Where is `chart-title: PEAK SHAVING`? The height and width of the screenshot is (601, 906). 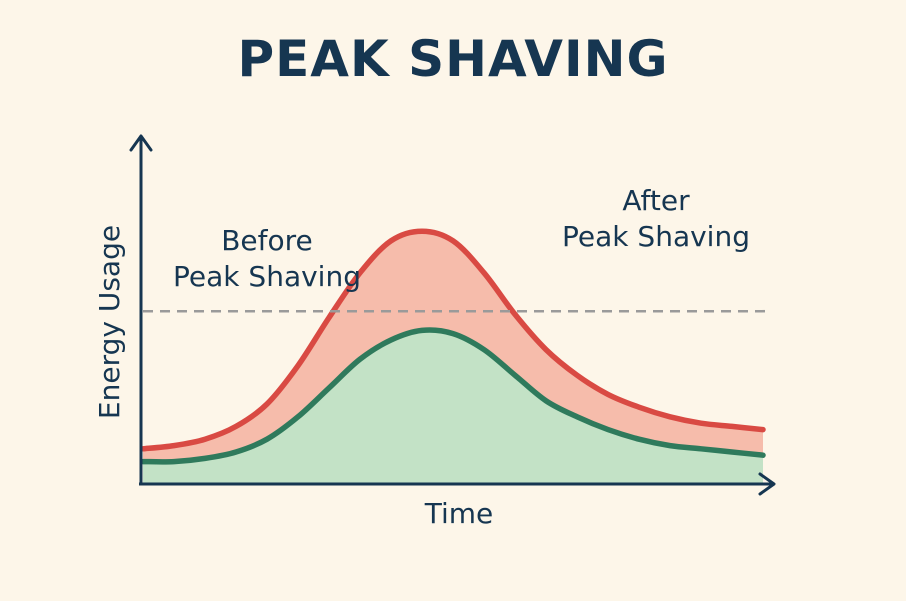
chart-title: PEAK SHAVING is located at coordinates (453, 59).